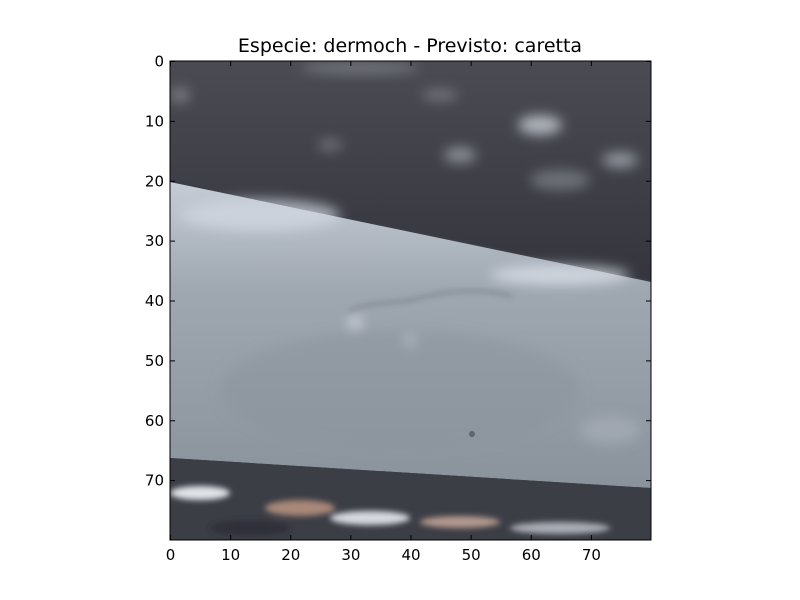 The image size is (800, 600). I want to click on y-tick-label: 0, so click(159, 62).